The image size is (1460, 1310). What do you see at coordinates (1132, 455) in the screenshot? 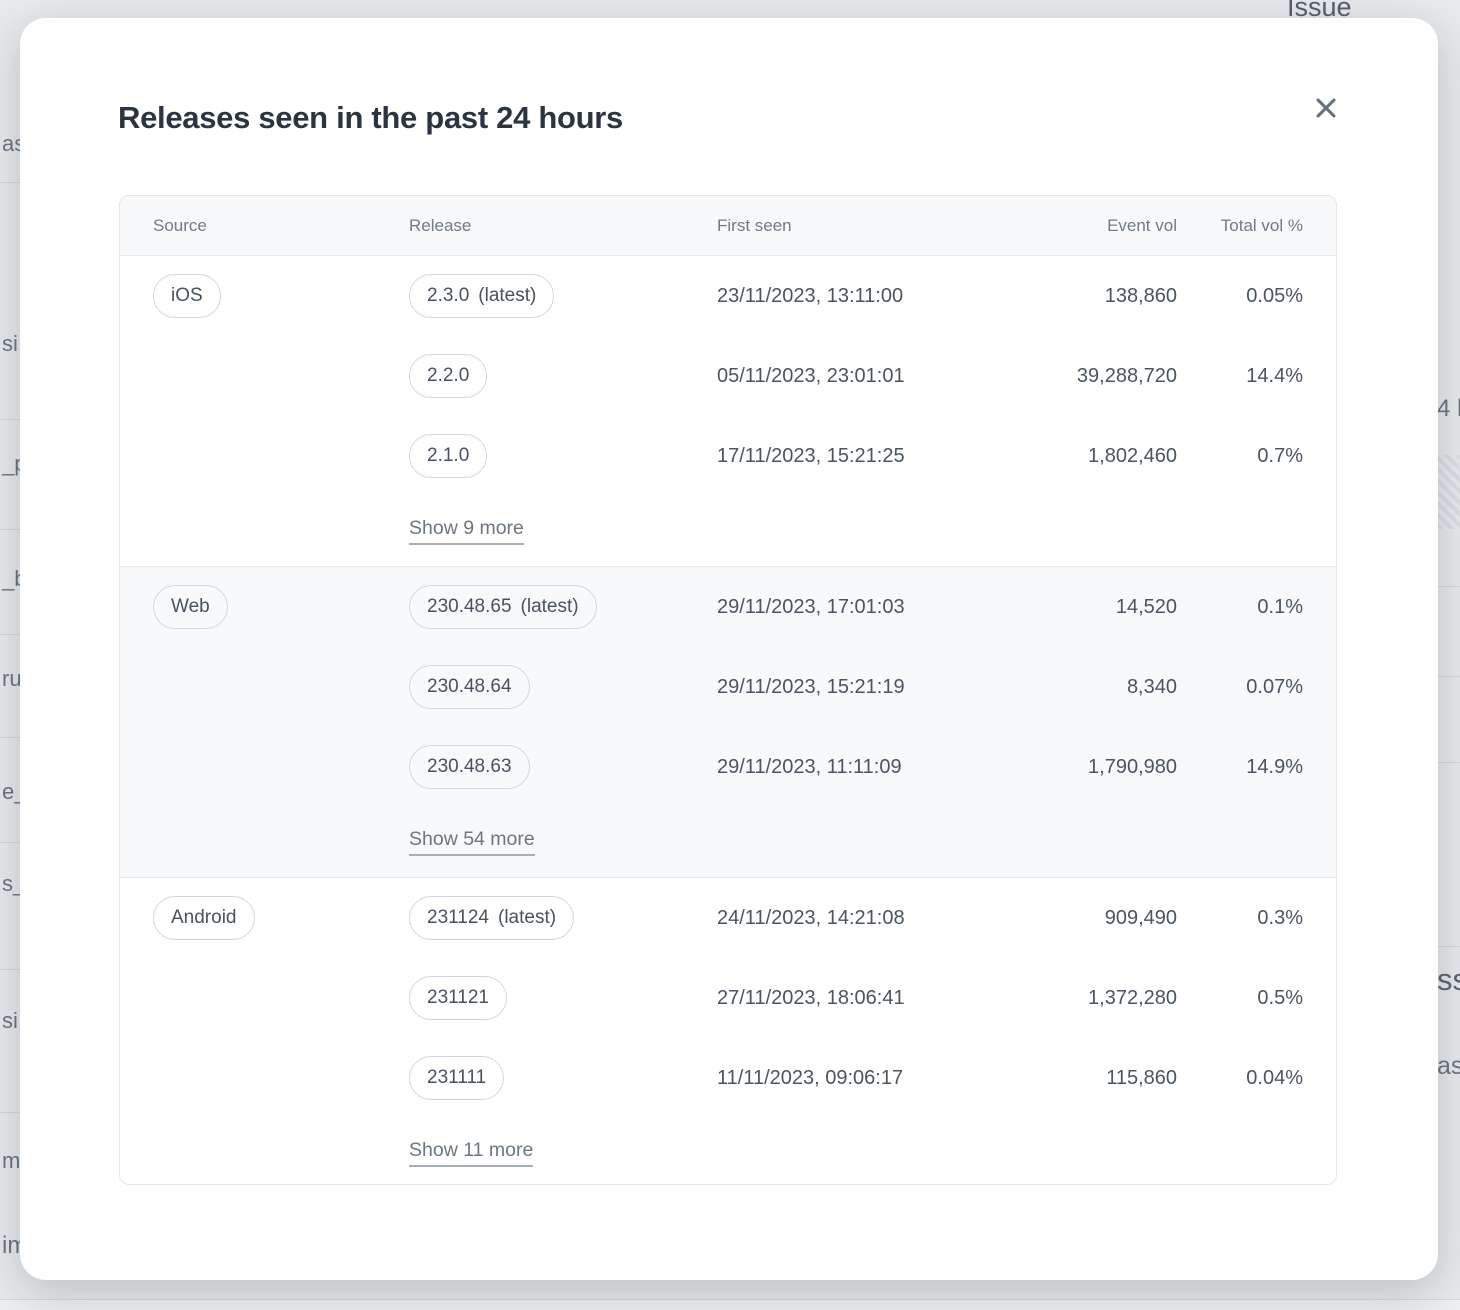
I see `event-vol-cell: 1,802,460` at bounding box center [1132, 455].